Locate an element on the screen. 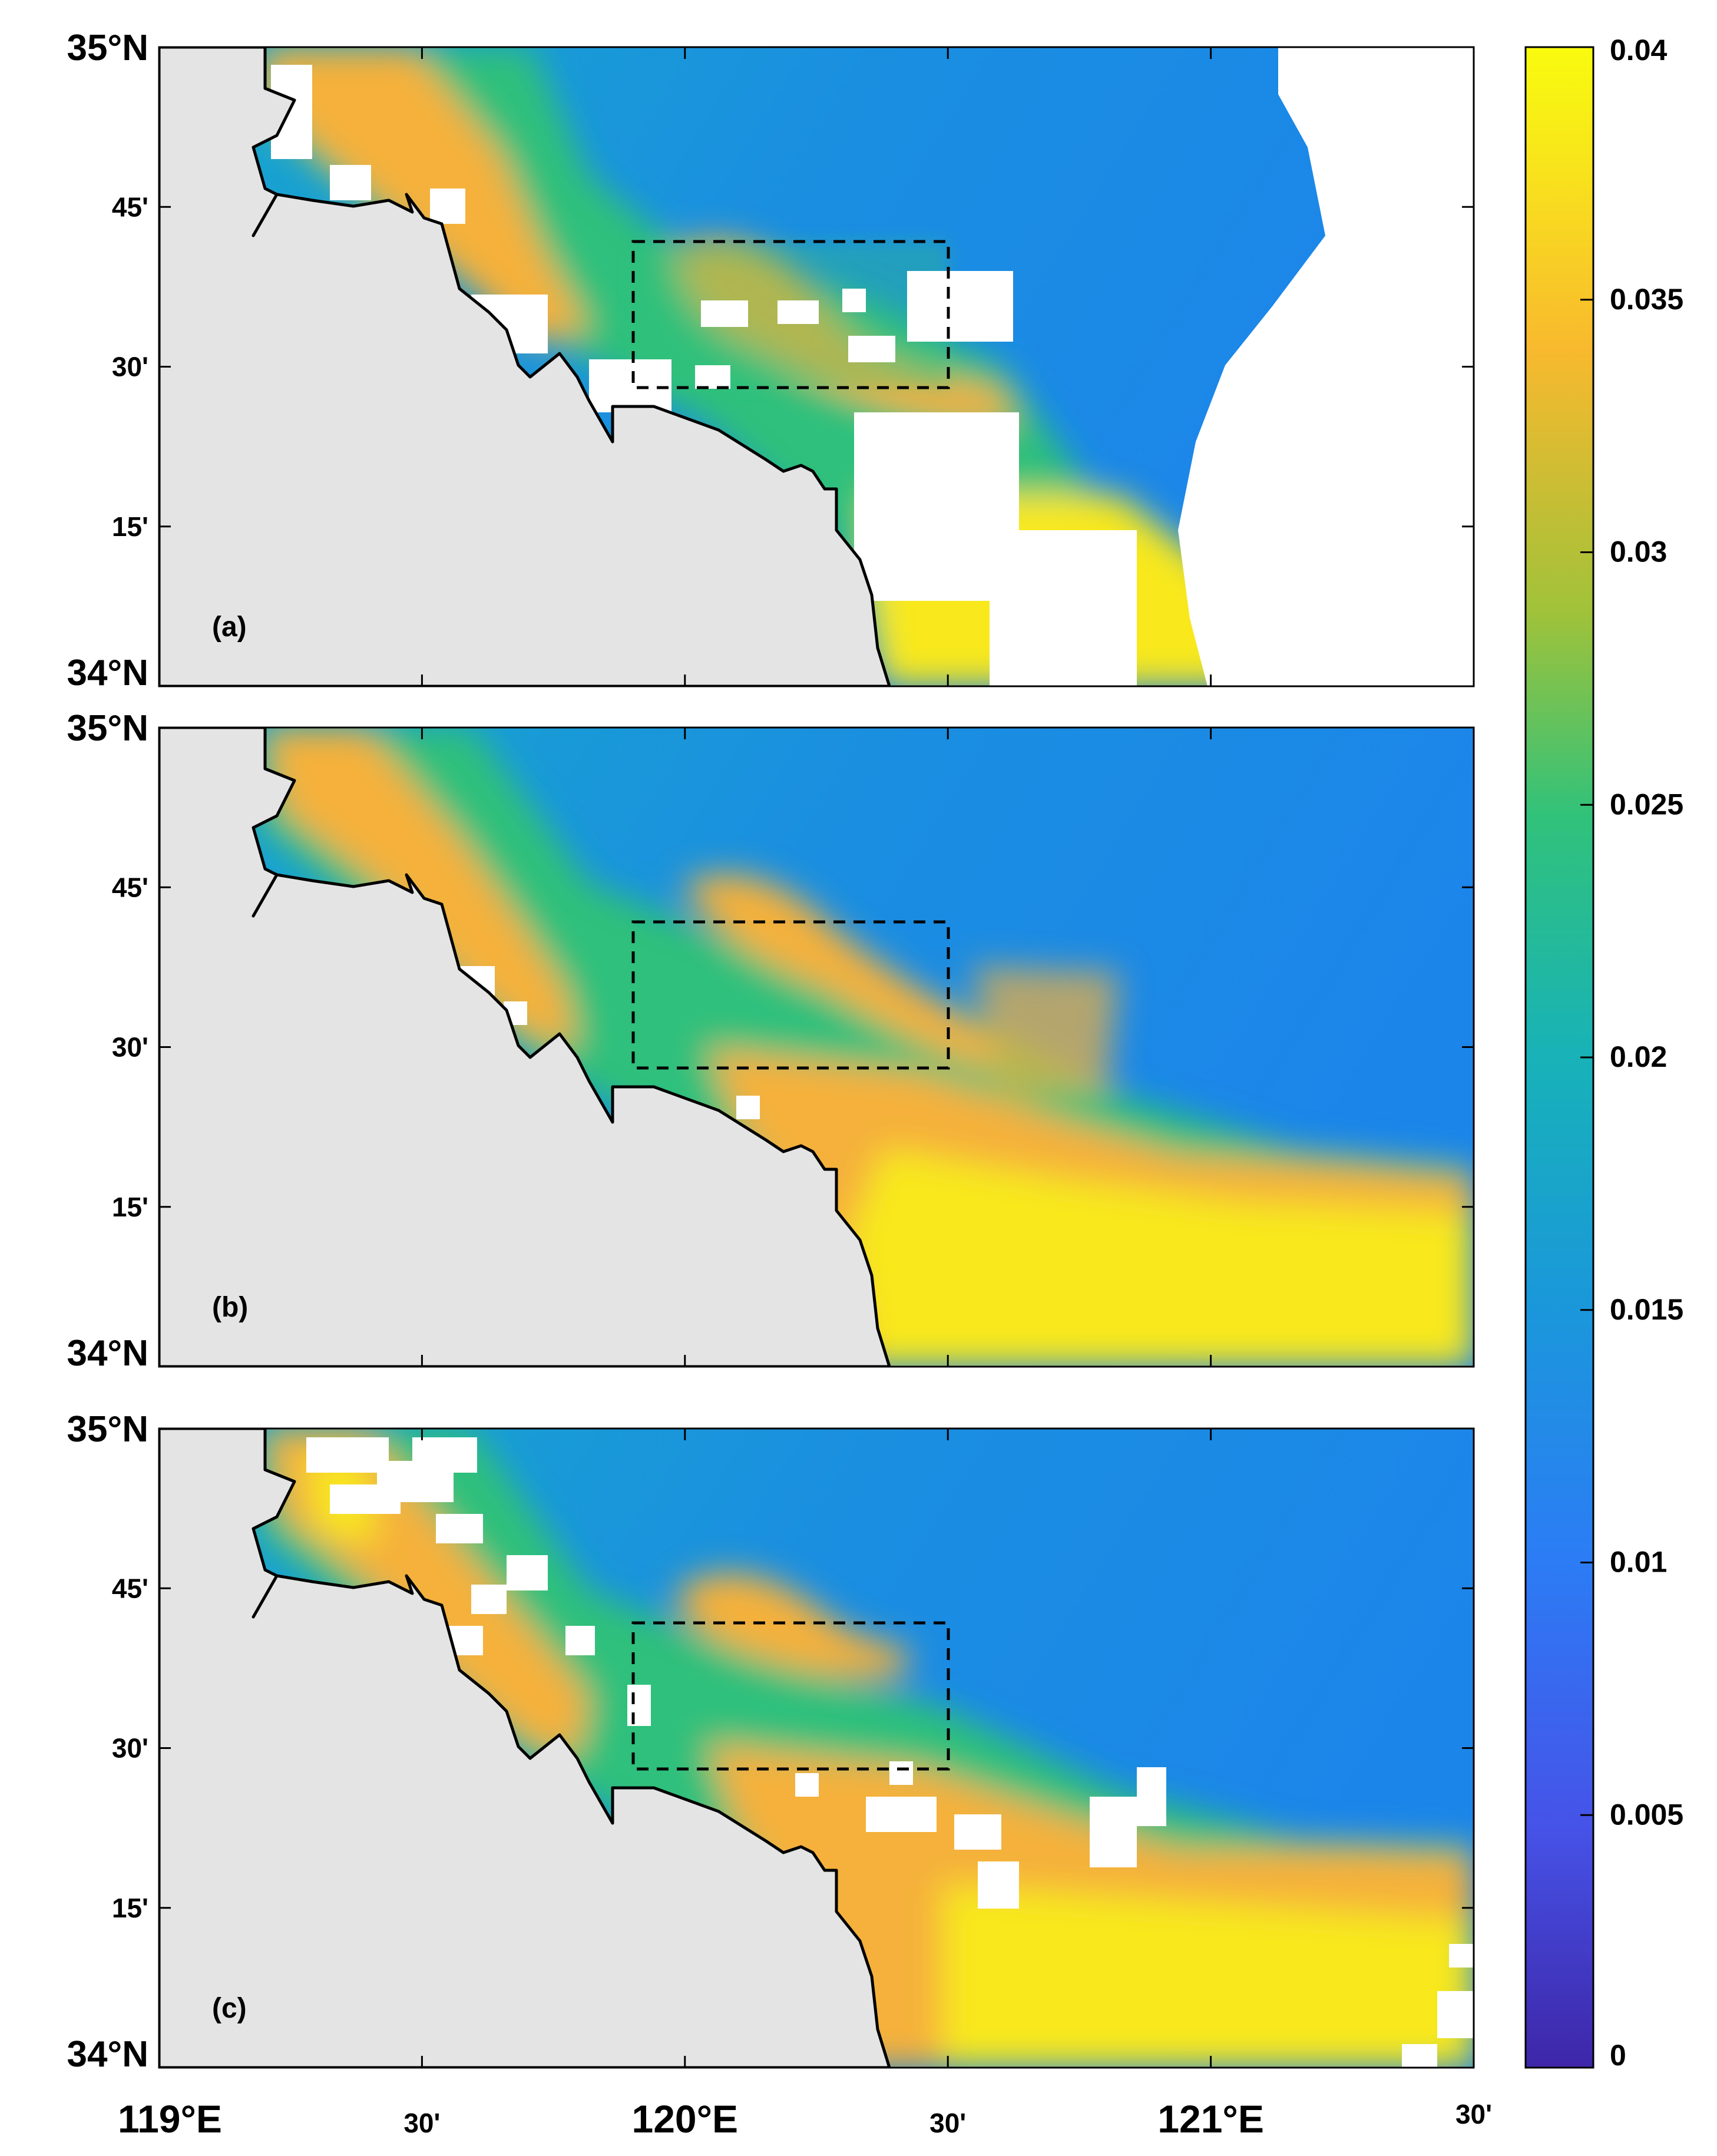  panel-b-land is located at coordinates (525, 1047).